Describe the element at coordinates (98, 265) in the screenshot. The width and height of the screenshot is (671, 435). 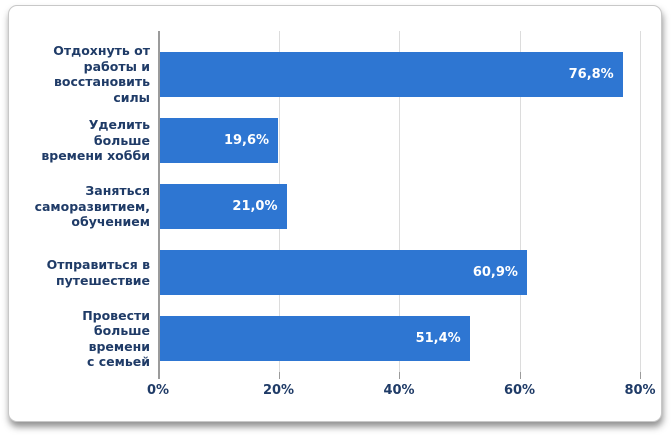
I see `category-label-line: Отправиться в` at that location.